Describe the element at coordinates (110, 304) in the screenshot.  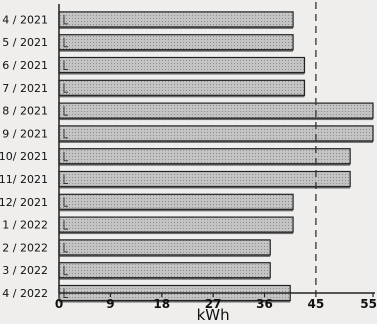
I see `x-tick-label: 9` at that location.